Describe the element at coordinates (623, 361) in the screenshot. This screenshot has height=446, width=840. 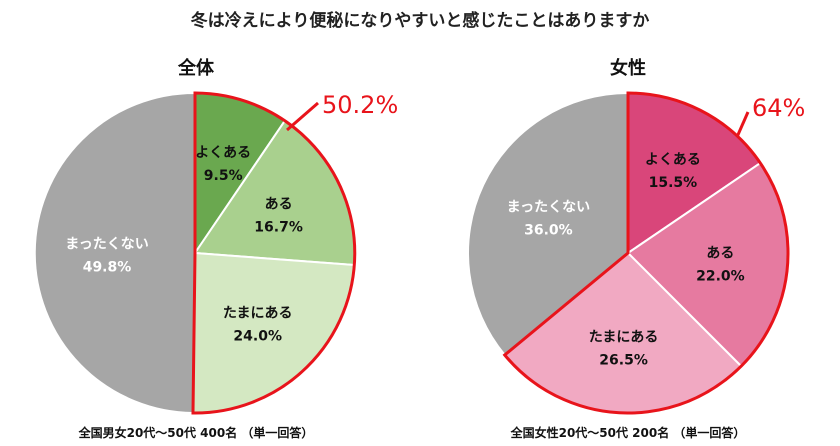
I see `slice-value-label: 26.5%` at that location.